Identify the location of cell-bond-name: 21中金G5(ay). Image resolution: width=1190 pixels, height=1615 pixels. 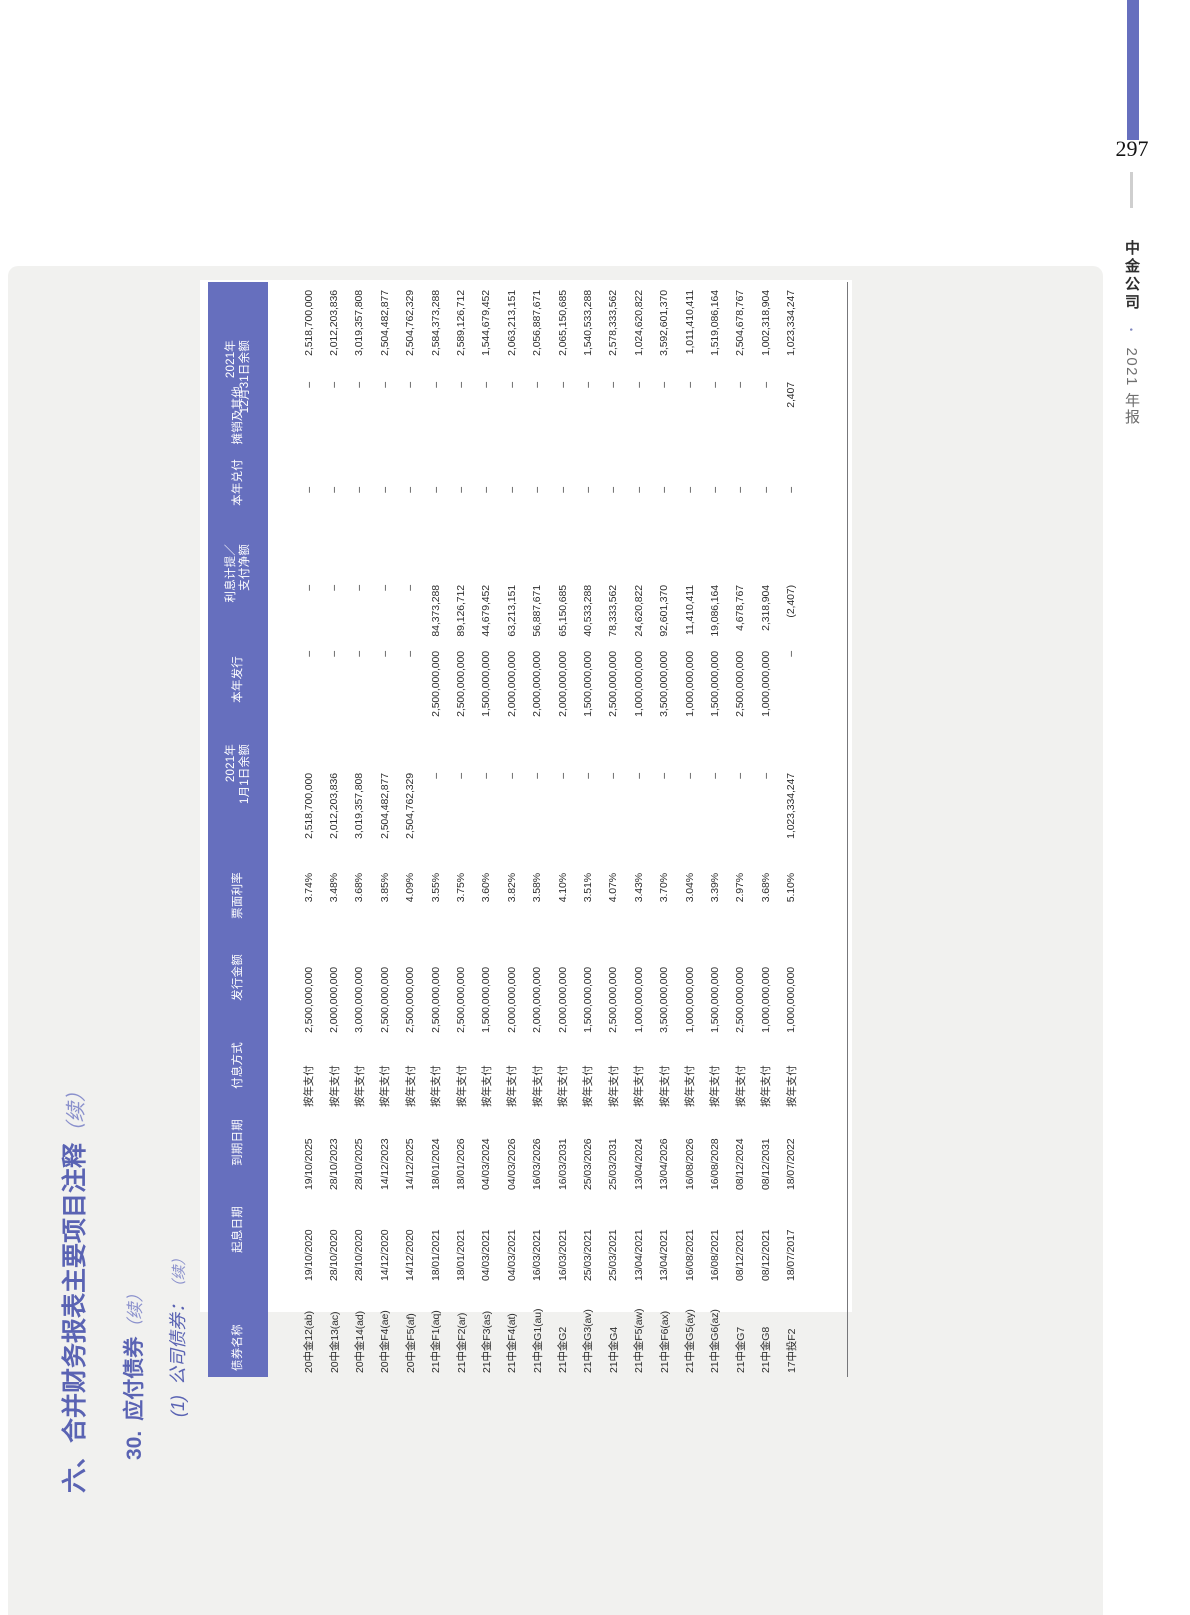
(690, 1341).